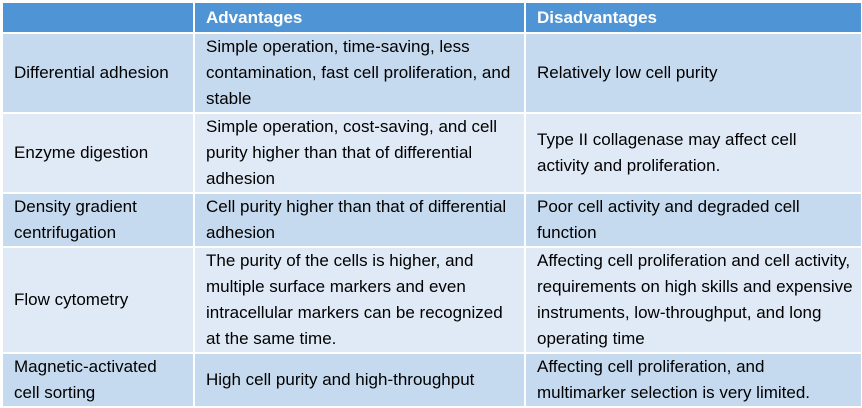  I want to click on disadvantage-cell: Relatively low cell purity, so click(693, 73).